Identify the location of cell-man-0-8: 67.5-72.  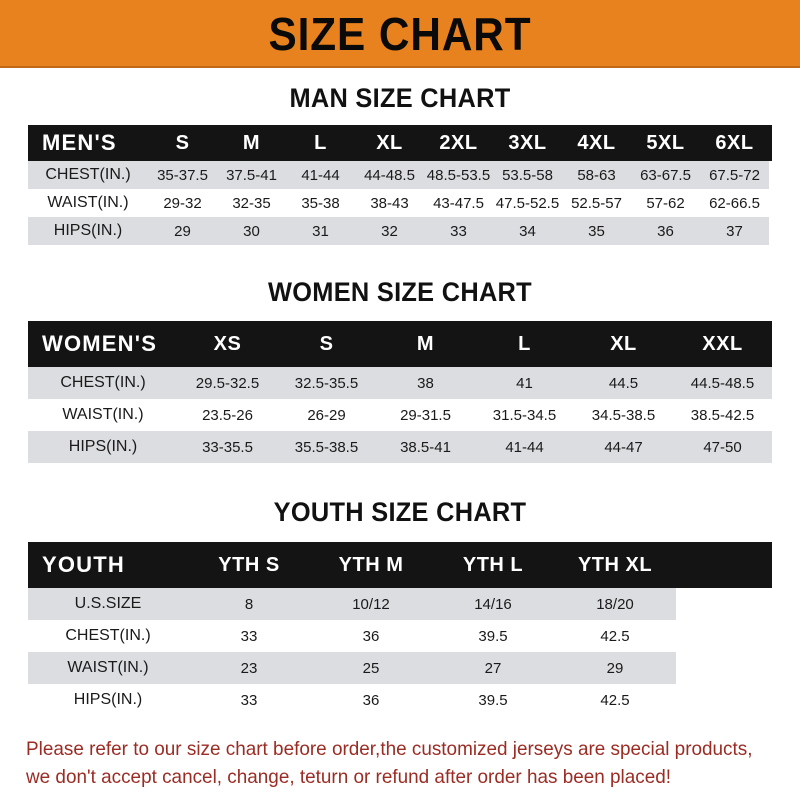
(734, 175).